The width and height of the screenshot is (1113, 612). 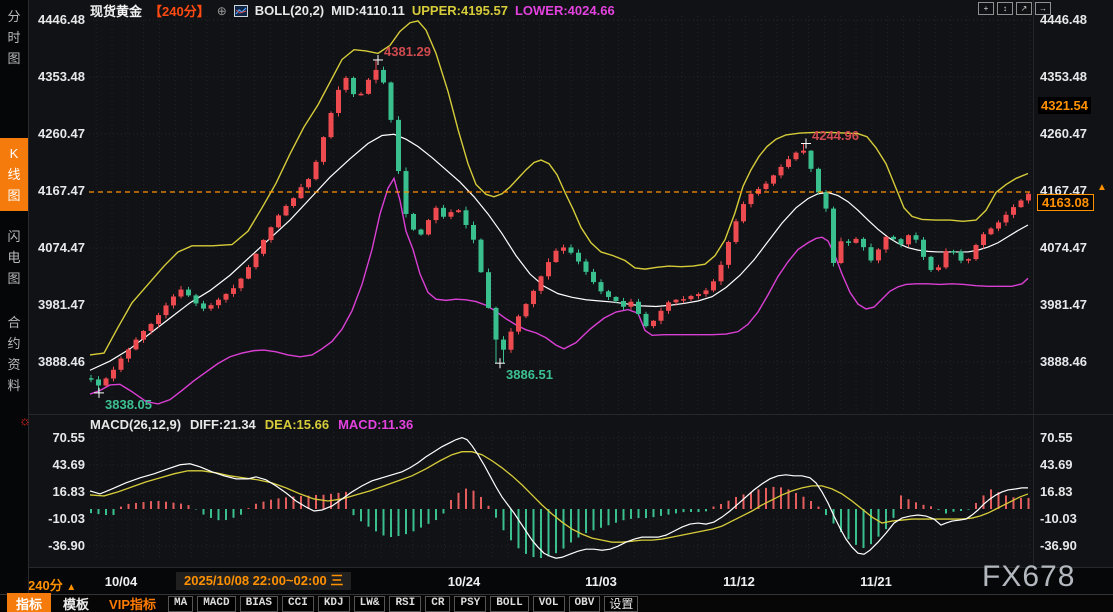 What do you see at coordinates (61, 247) in the screenshot?
I see `price-axis-left-label: 4074.47` at bounding box center [61, 247].